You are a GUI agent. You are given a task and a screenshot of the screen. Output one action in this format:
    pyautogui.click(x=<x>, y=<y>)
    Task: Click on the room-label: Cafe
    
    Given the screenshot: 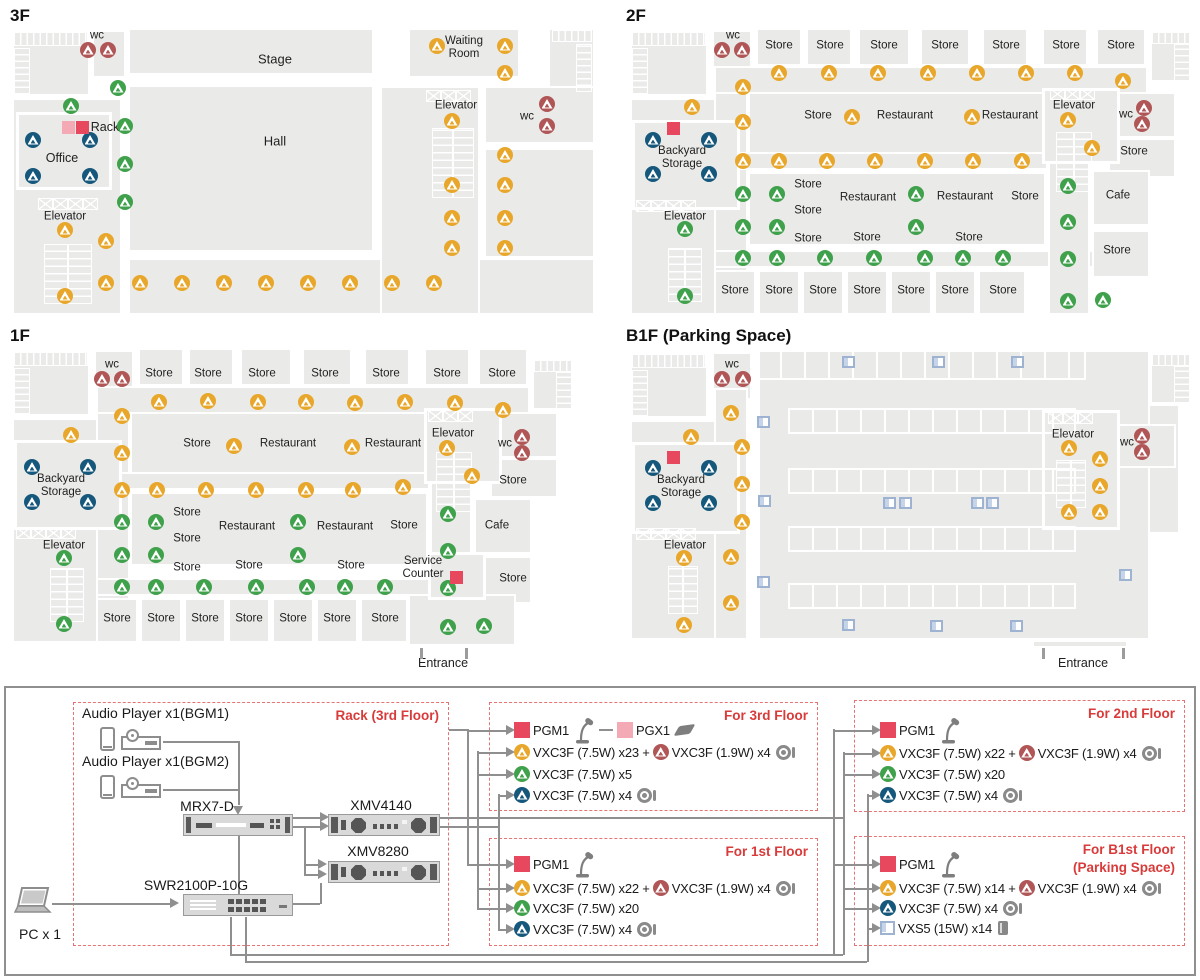 What is the action you would take?
    pyautogui.click(x=1118, y=195)
    